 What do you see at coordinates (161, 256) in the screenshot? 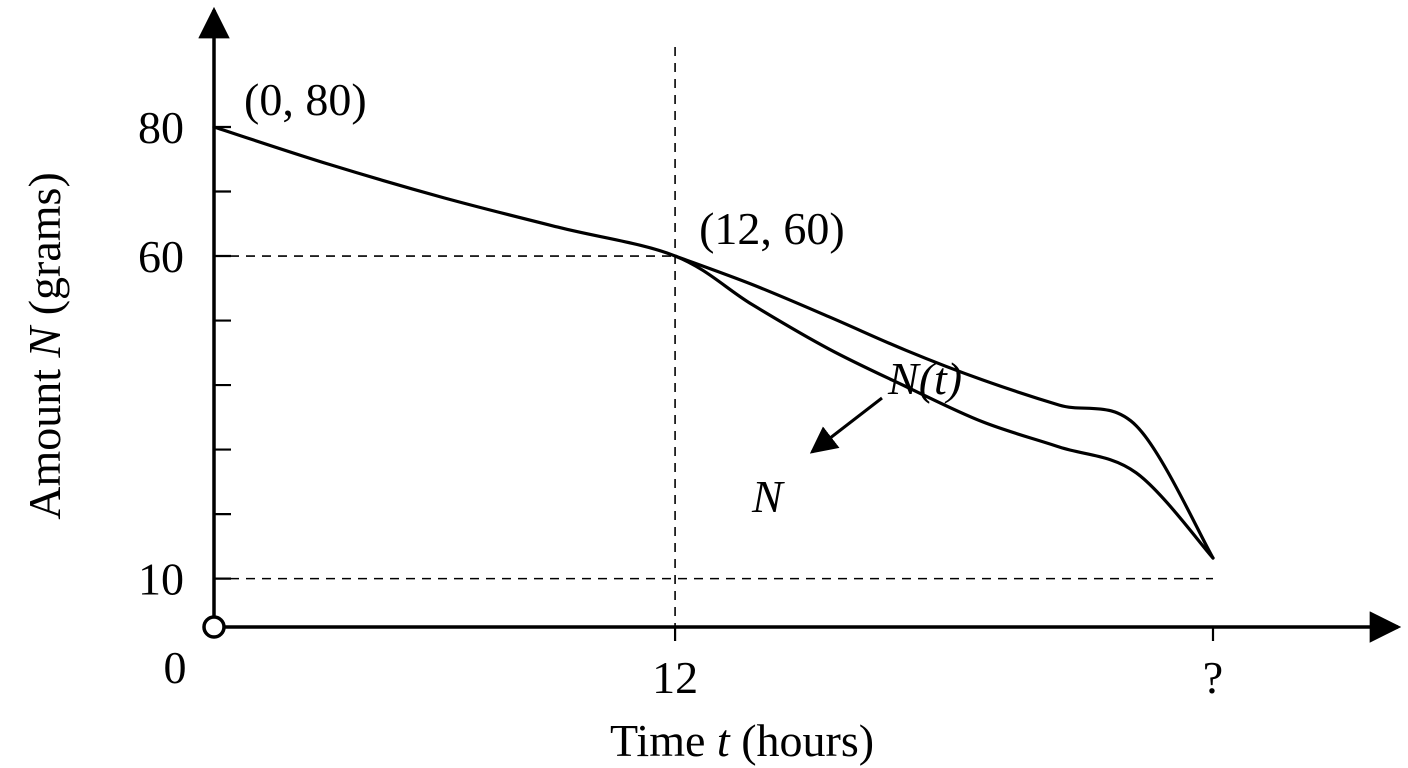
I see `y-tick-label: 60` at bounding box center [161, 256].